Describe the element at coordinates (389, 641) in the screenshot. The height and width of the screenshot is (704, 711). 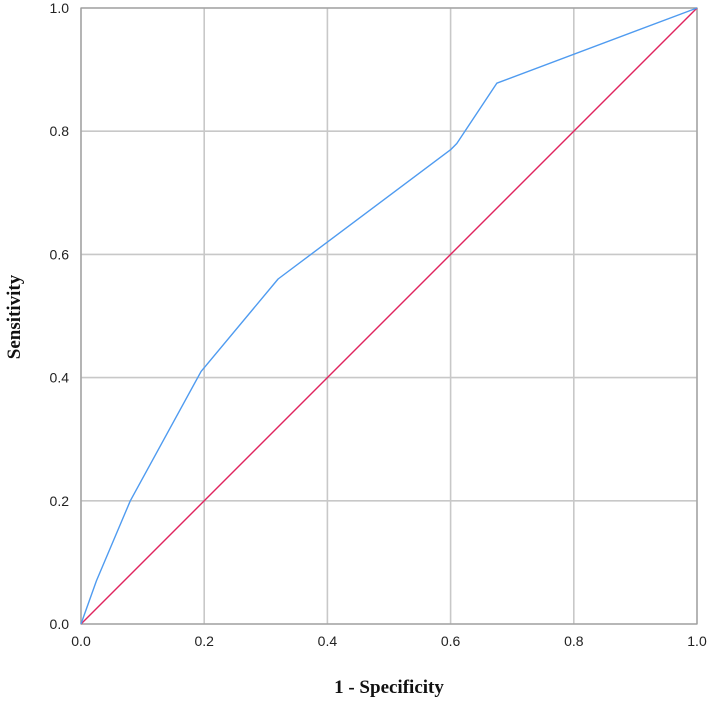
I see `x-tick-labels: 0.0 0.2 0.4 0.6 0.8 1.0` at that location.